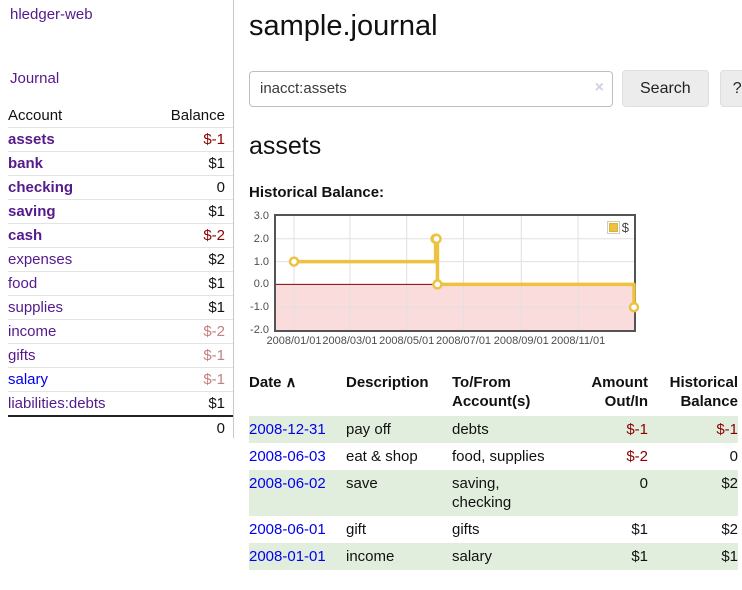  Describe the element at coordinates (317, 192) in the screenshot. I see `chart-title: Historical Balance:` at that location.